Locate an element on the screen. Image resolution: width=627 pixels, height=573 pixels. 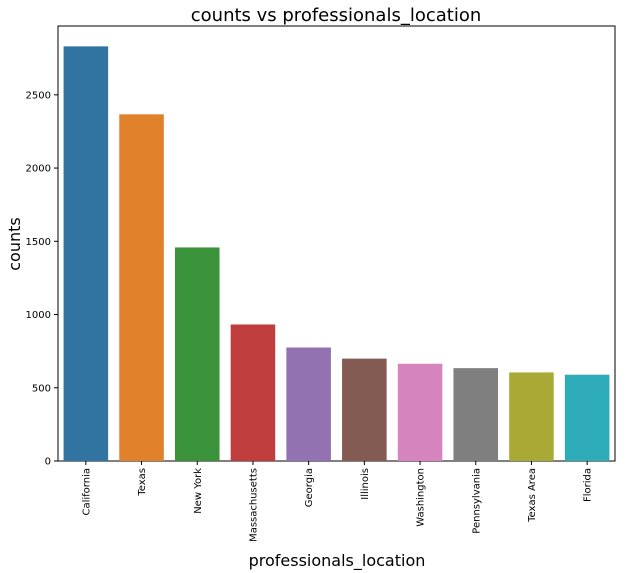
x-tick-label: Florida is located at coordinates (588, 485).